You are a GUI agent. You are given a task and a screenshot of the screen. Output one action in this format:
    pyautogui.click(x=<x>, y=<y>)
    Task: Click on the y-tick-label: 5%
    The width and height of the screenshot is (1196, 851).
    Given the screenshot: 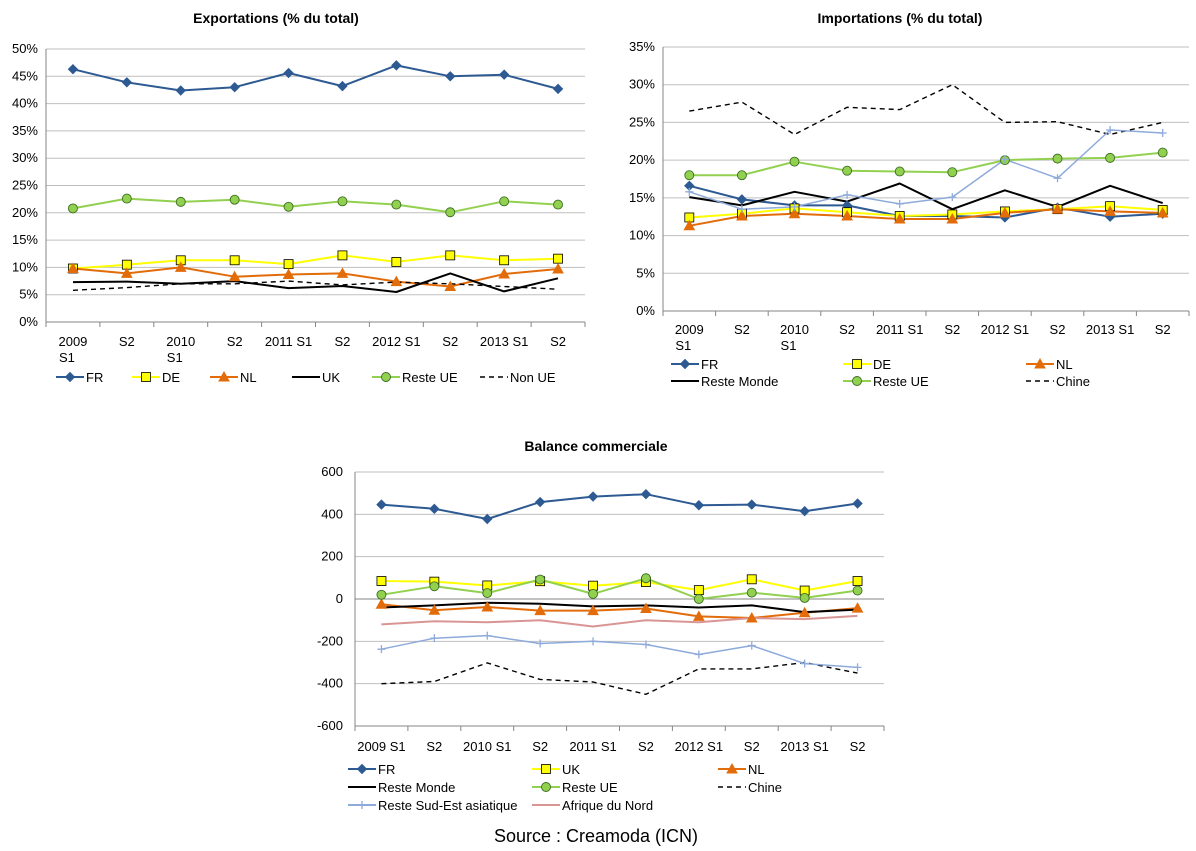 What is the action you would take?
    pyautogui.click(x=645, y=272)
    